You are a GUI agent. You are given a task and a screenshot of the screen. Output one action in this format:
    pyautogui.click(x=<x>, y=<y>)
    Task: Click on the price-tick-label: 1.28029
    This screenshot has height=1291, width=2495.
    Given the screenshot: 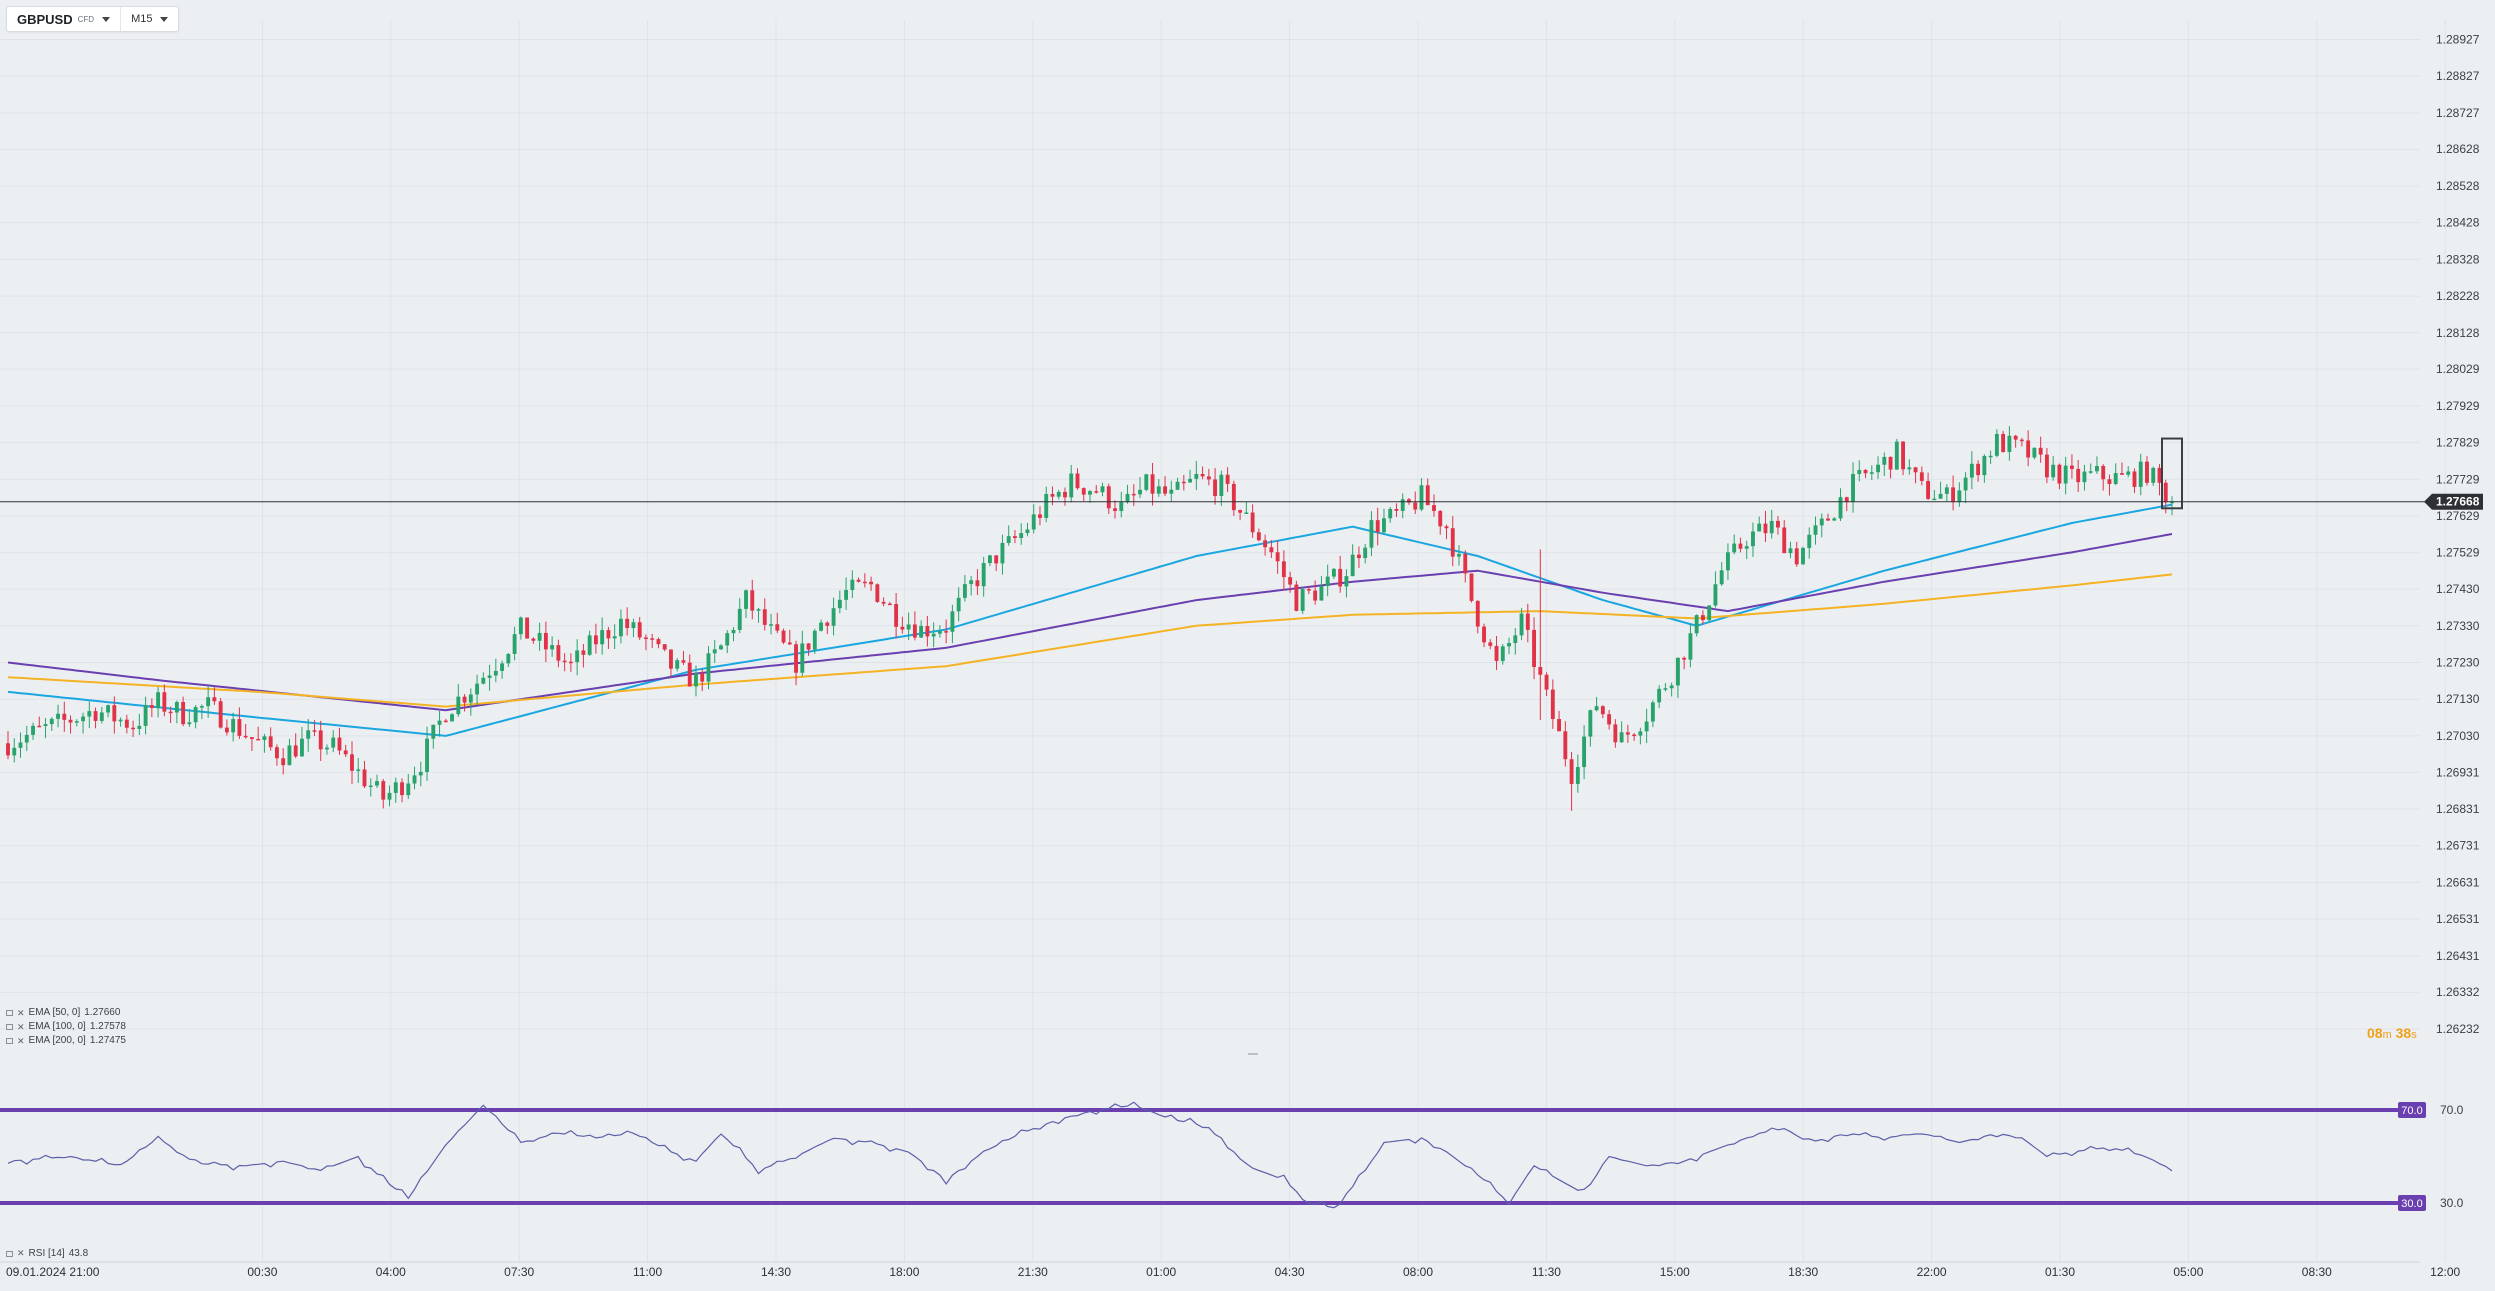 What is the action you would take?
    pyautogui.click(x=2458, y=369)
    